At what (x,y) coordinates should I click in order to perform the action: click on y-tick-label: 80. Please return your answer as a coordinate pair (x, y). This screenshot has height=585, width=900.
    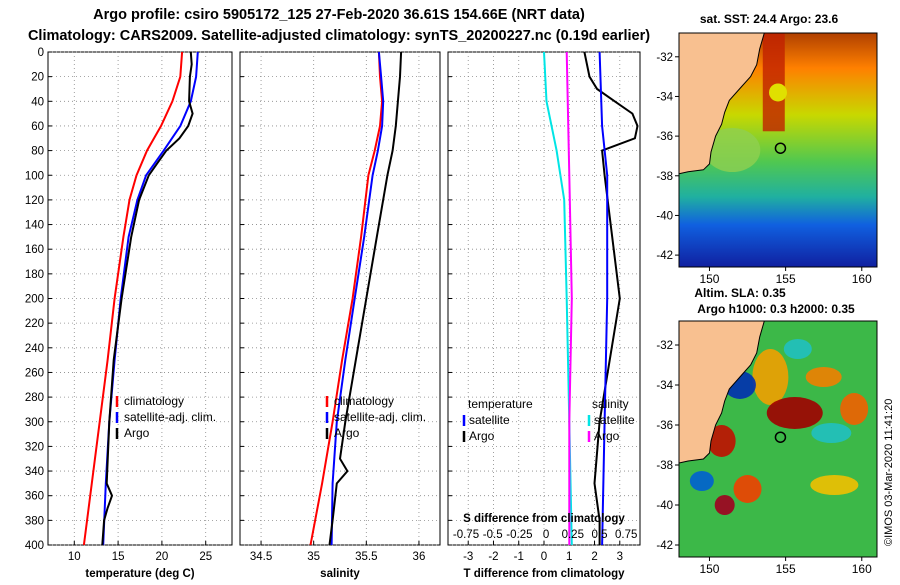
    Looking at the image, I should click on (37, 152).